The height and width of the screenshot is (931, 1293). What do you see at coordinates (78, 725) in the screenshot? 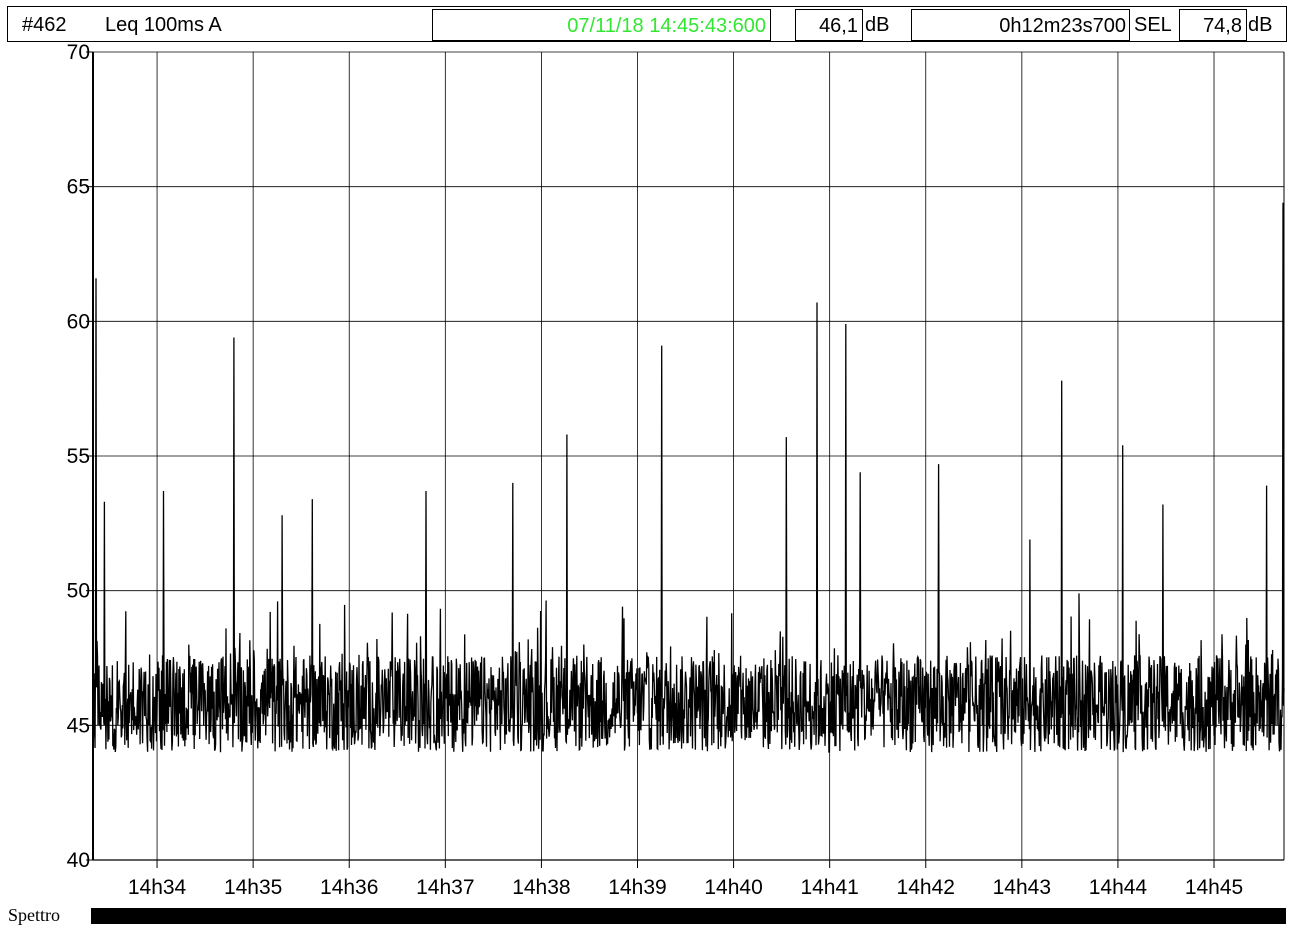
I see `y-tick-label: 45` at bounding box center [78, 725].